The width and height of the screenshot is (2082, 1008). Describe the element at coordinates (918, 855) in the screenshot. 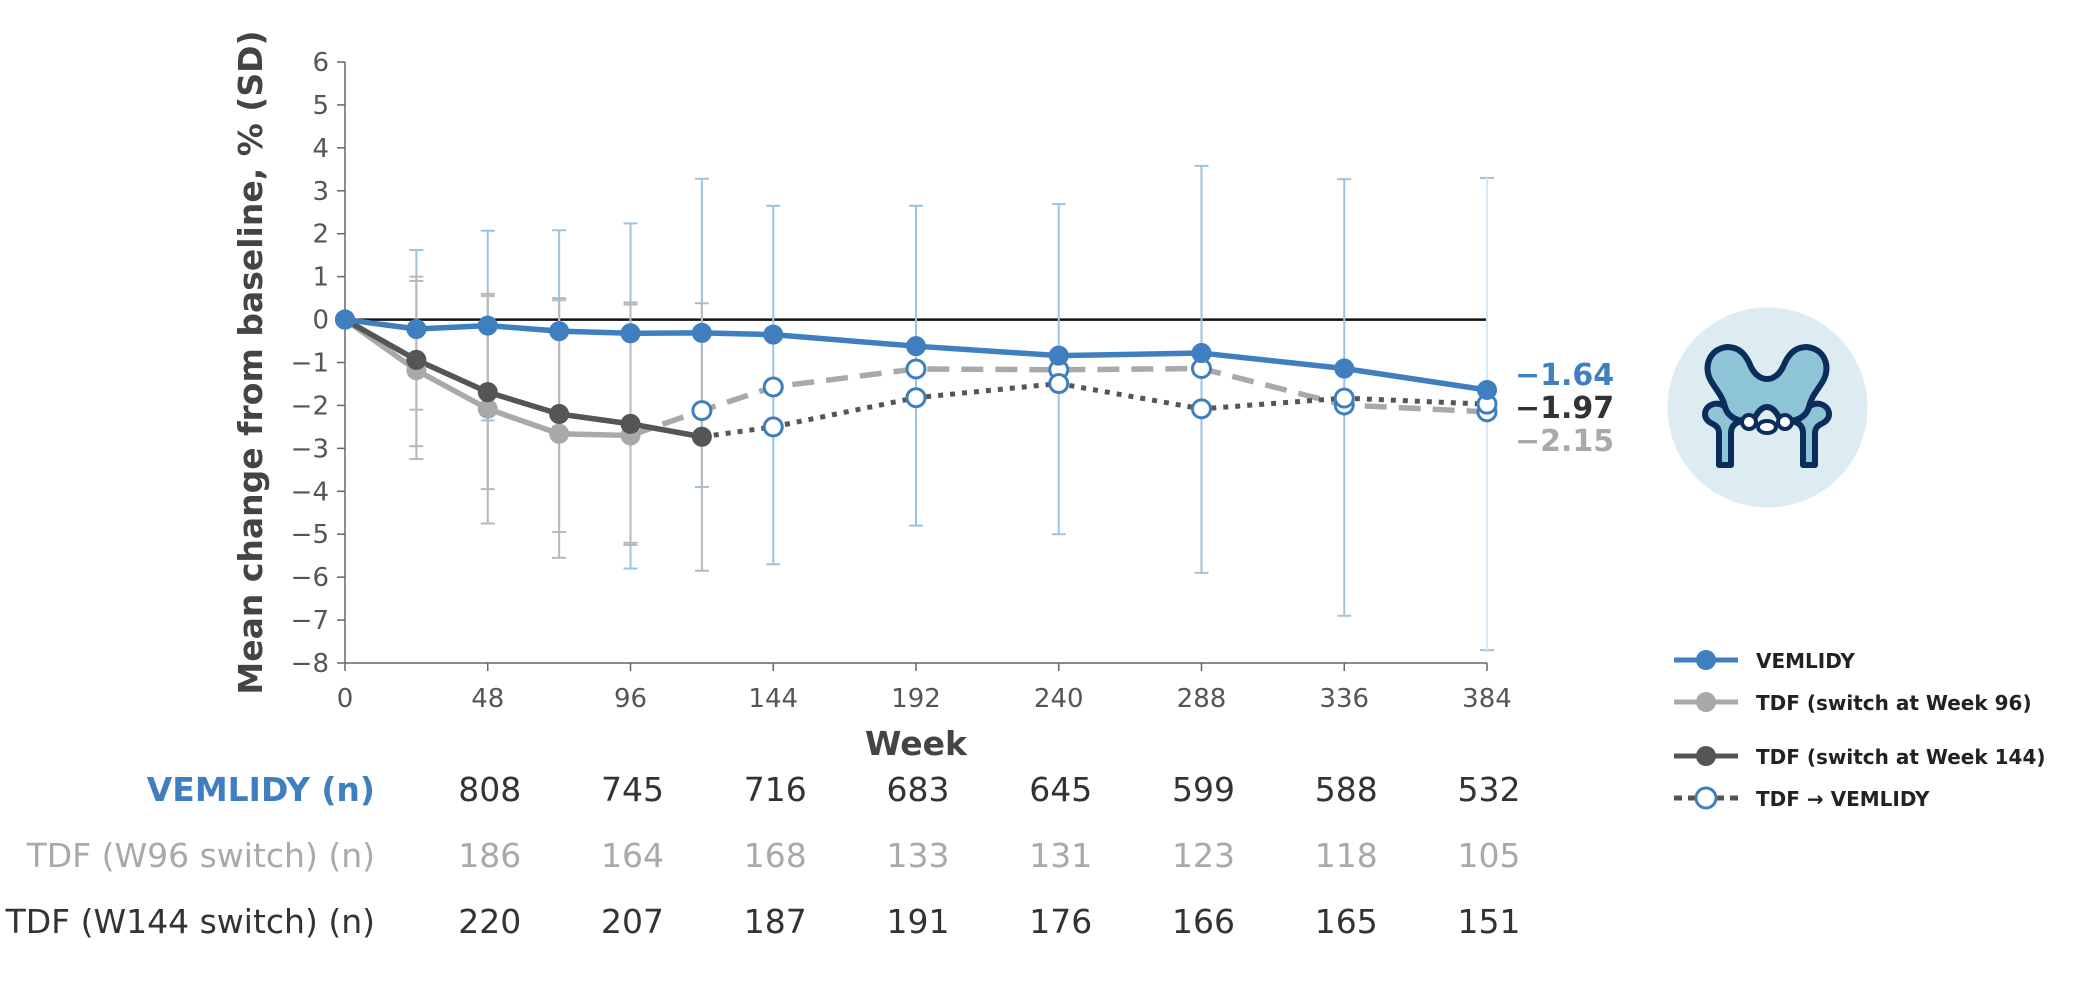

I see `at-risk-cell: 133` at that location.